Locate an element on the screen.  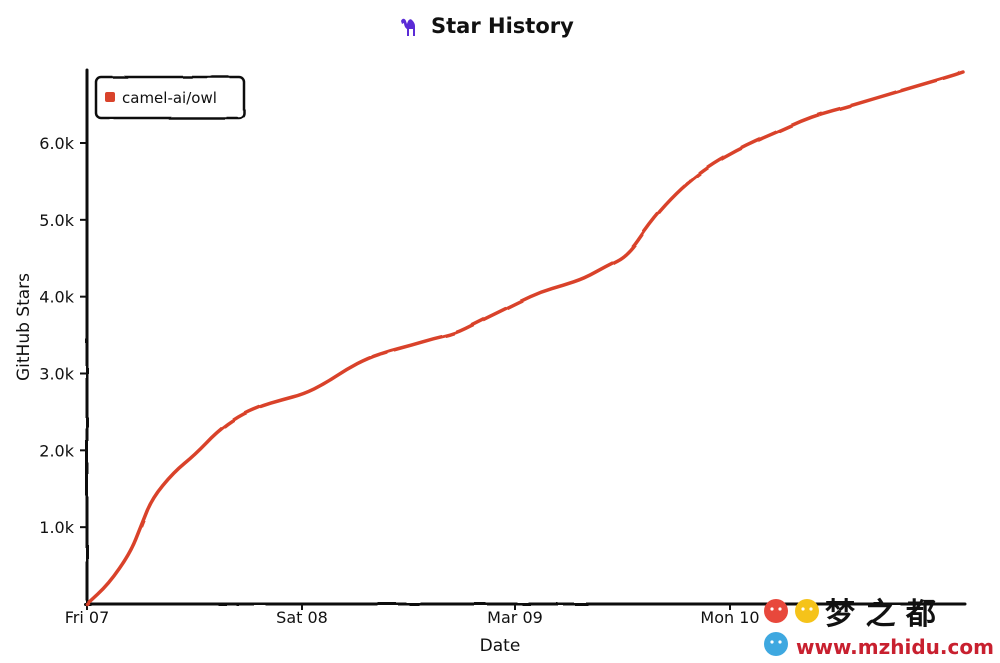
y-ticks: 1.0k 2.0k 3.0k 4.0k 5.0k 6.0k is located at coordinates (63, 335).